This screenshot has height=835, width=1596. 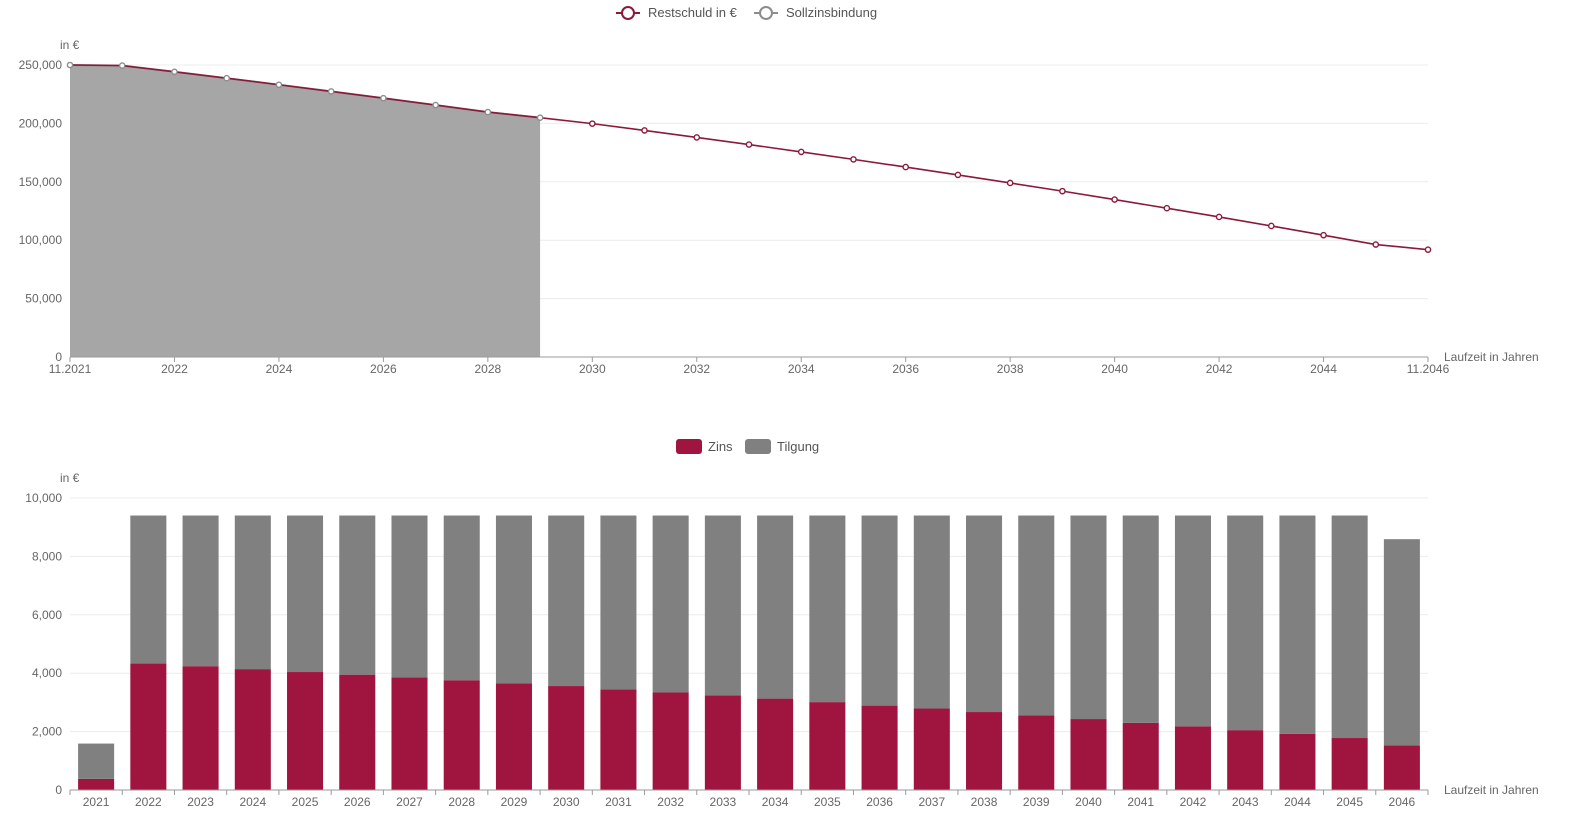 I want to click on legend-marker-restschuld, so click(x=628, y=13).